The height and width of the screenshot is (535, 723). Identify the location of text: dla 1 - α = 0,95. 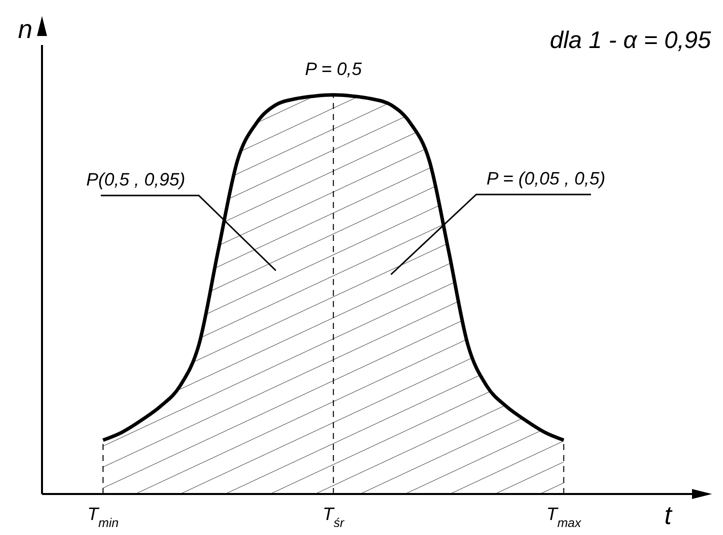
(631, 40).